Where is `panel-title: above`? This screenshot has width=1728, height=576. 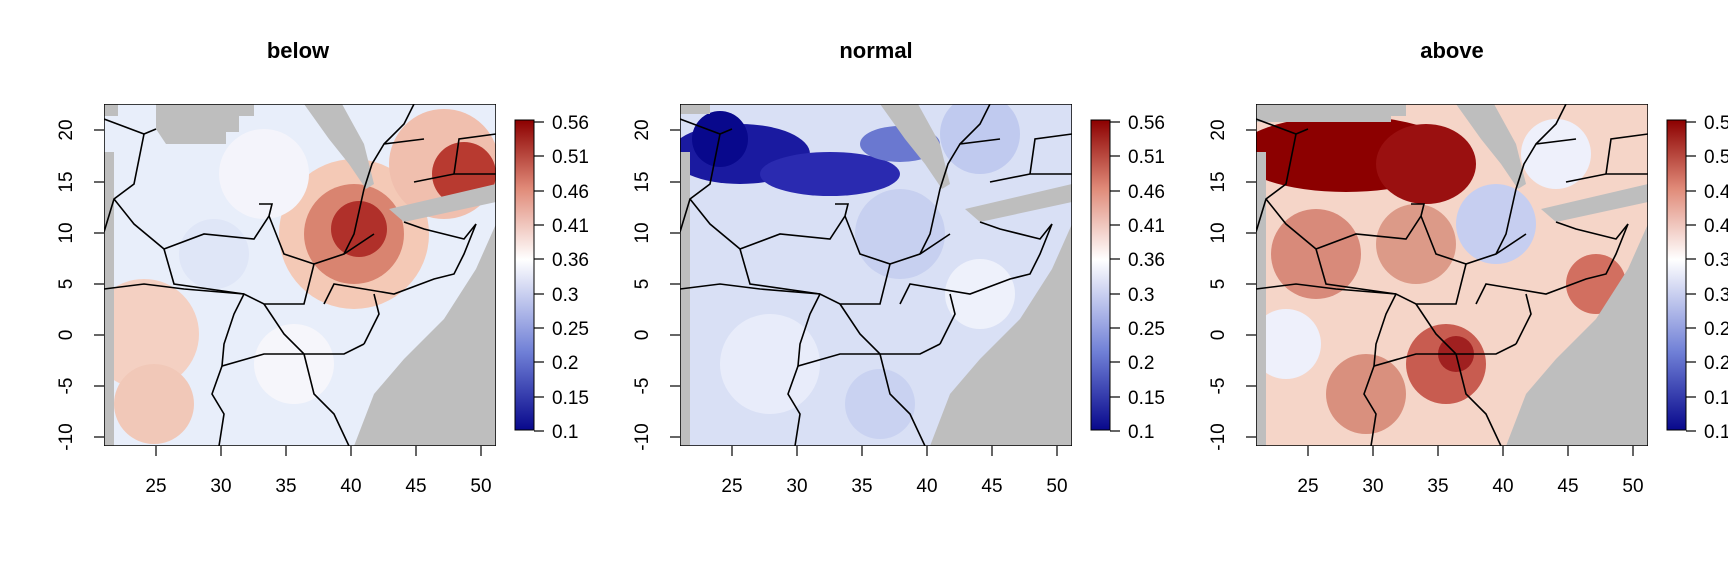 panel-title: above is located at coordinates (1452, 50).